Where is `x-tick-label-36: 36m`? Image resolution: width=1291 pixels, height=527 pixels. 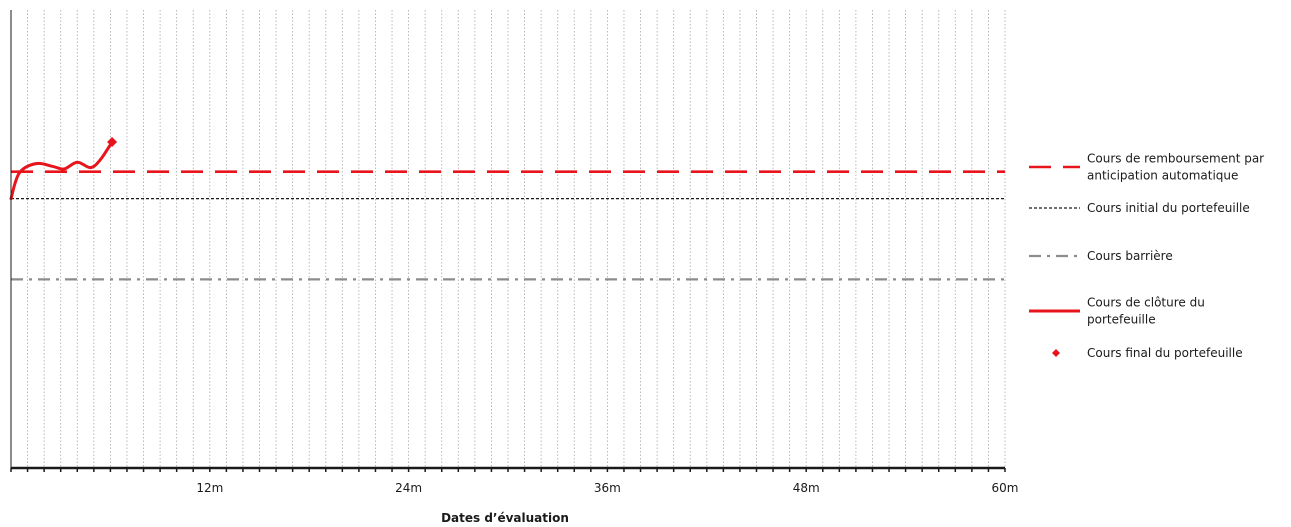
x-tick-label-36: 36m is located at coordinates (607, 488).